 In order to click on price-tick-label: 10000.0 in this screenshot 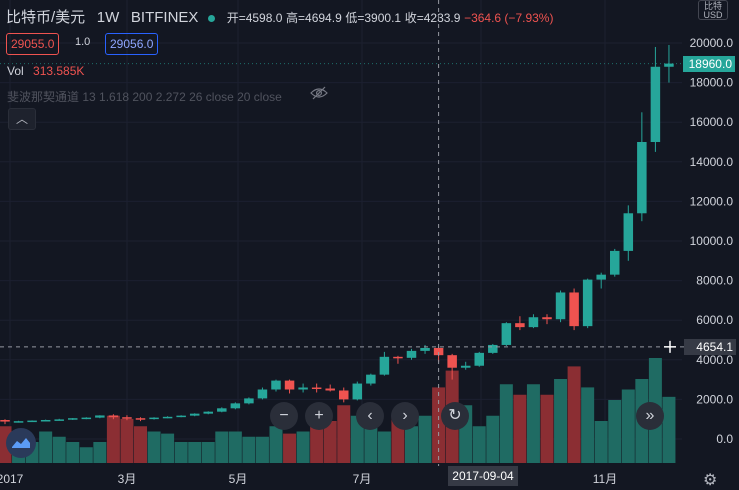, I will do `click(712, 241)`.